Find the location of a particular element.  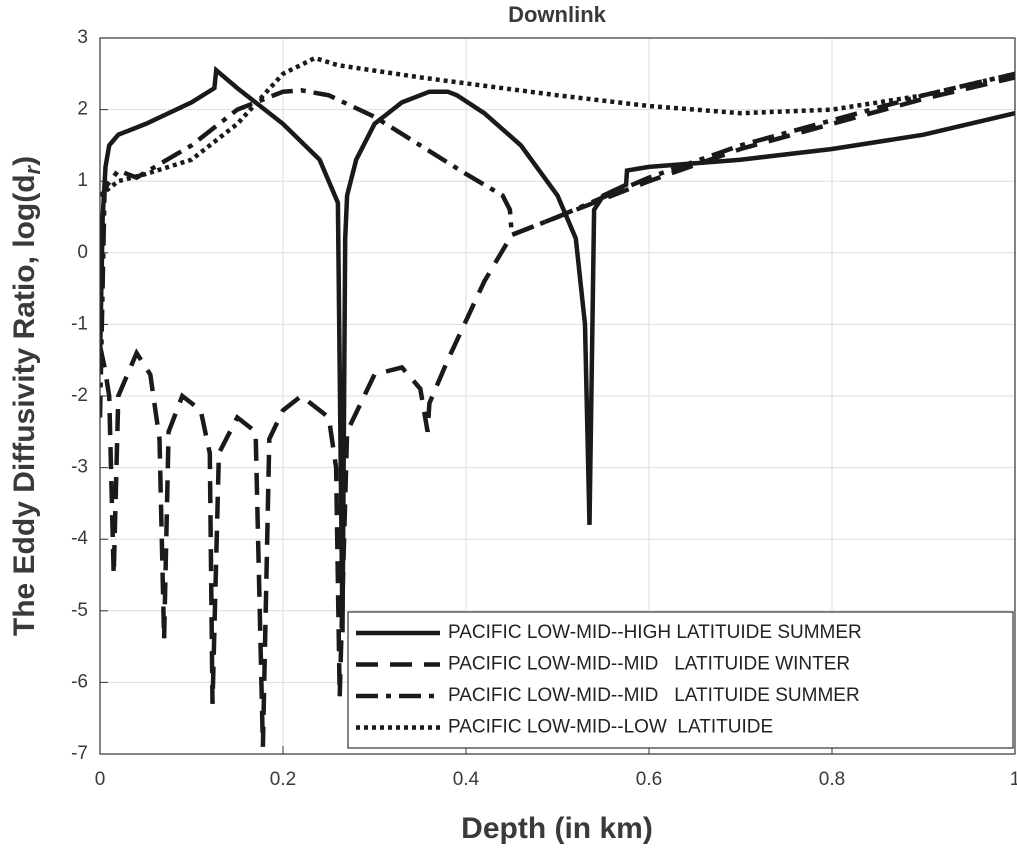

y-label-text: The Eddy Diffusivity Ratio, log(d is located at coordinates (24, 405).